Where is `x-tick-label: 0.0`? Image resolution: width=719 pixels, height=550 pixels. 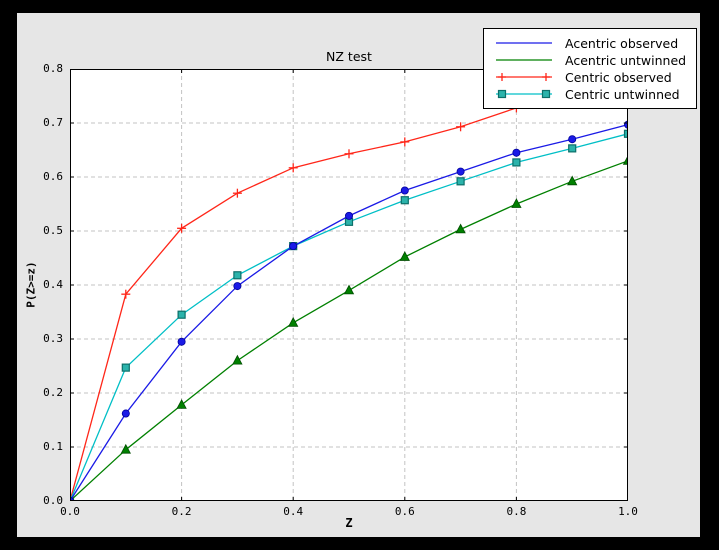
x-tick-label: 0.0 is located at coordinates (70, 511).